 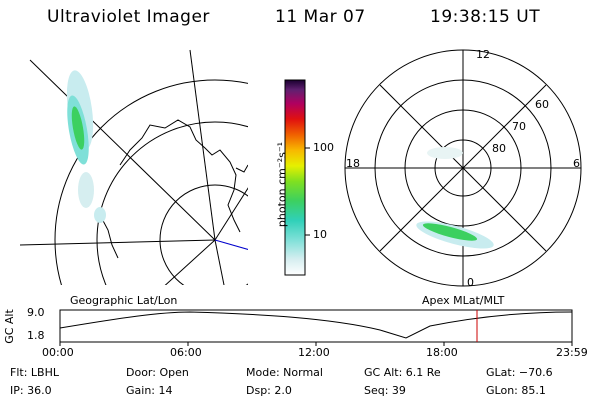 What do you see at coordinates (519, 372) in the screenshot?
I see `glat-info: GLat: −70.6` at bounding box center [519, 372].